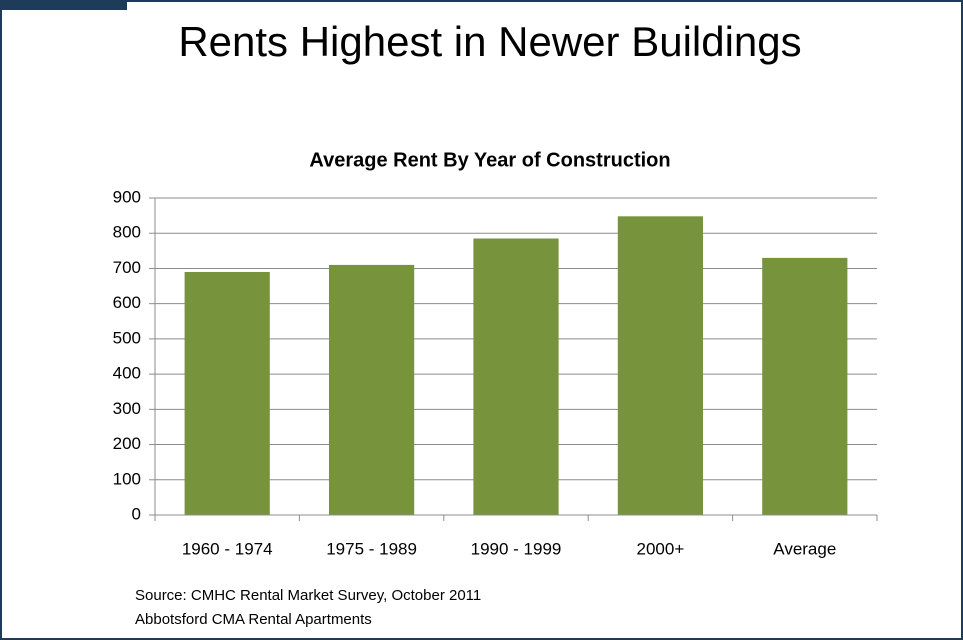 This screenshot has height=640, width=963. What do you see at coordinates (127, 302) in the screenshot?
I see `y-tick-label: 600` at bounding box center [127, 302].